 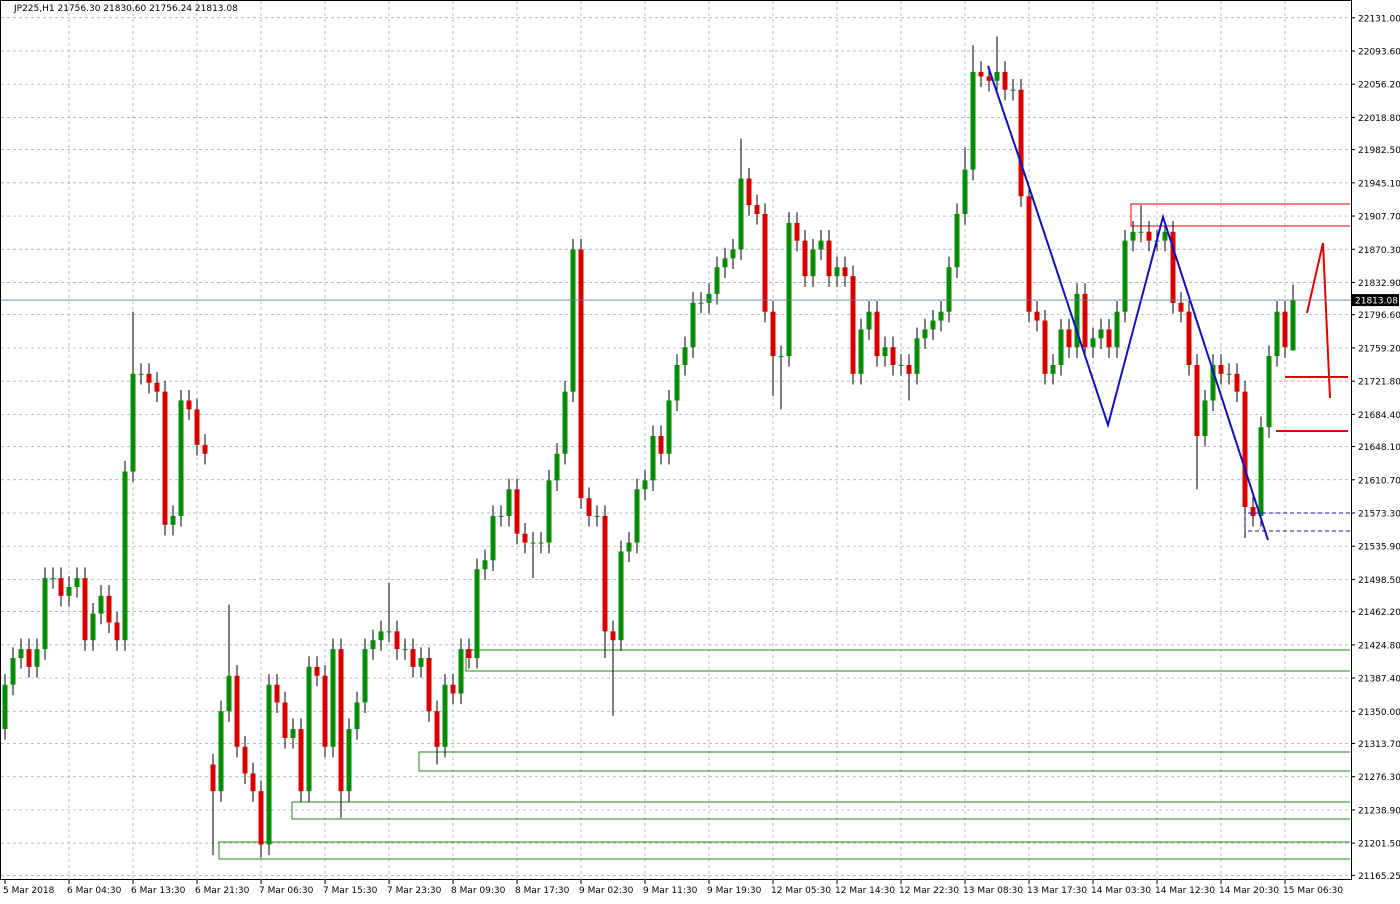 What do you see at coordinates (1379, 86) in the screenshot?
I see `y-tick-label: 22056.20` at bounding box center [1379, 86].